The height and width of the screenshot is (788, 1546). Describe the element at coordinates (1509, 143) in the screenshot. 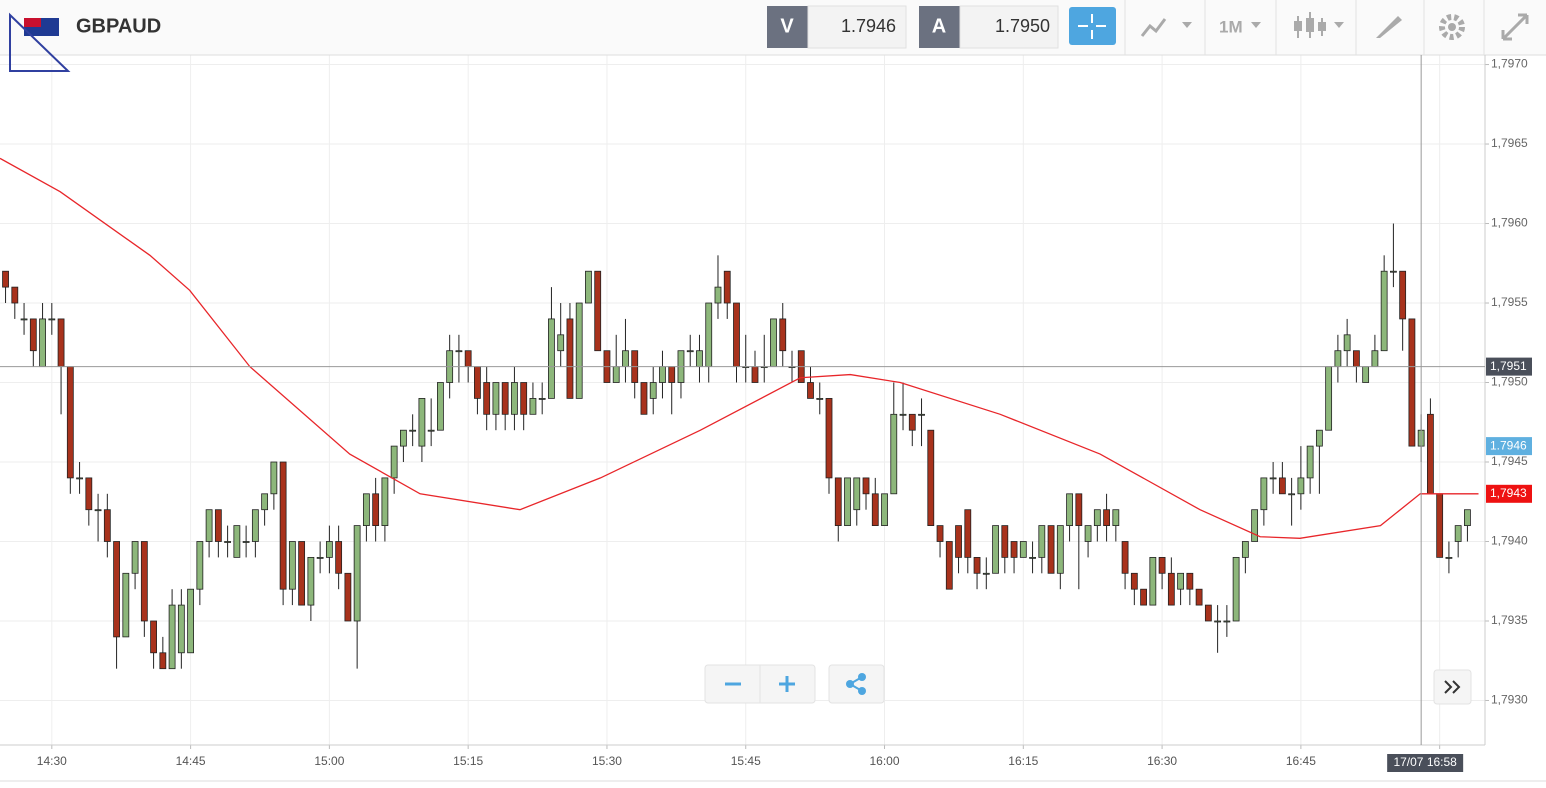

I see `y-tick-label: 1,7965` at that location.